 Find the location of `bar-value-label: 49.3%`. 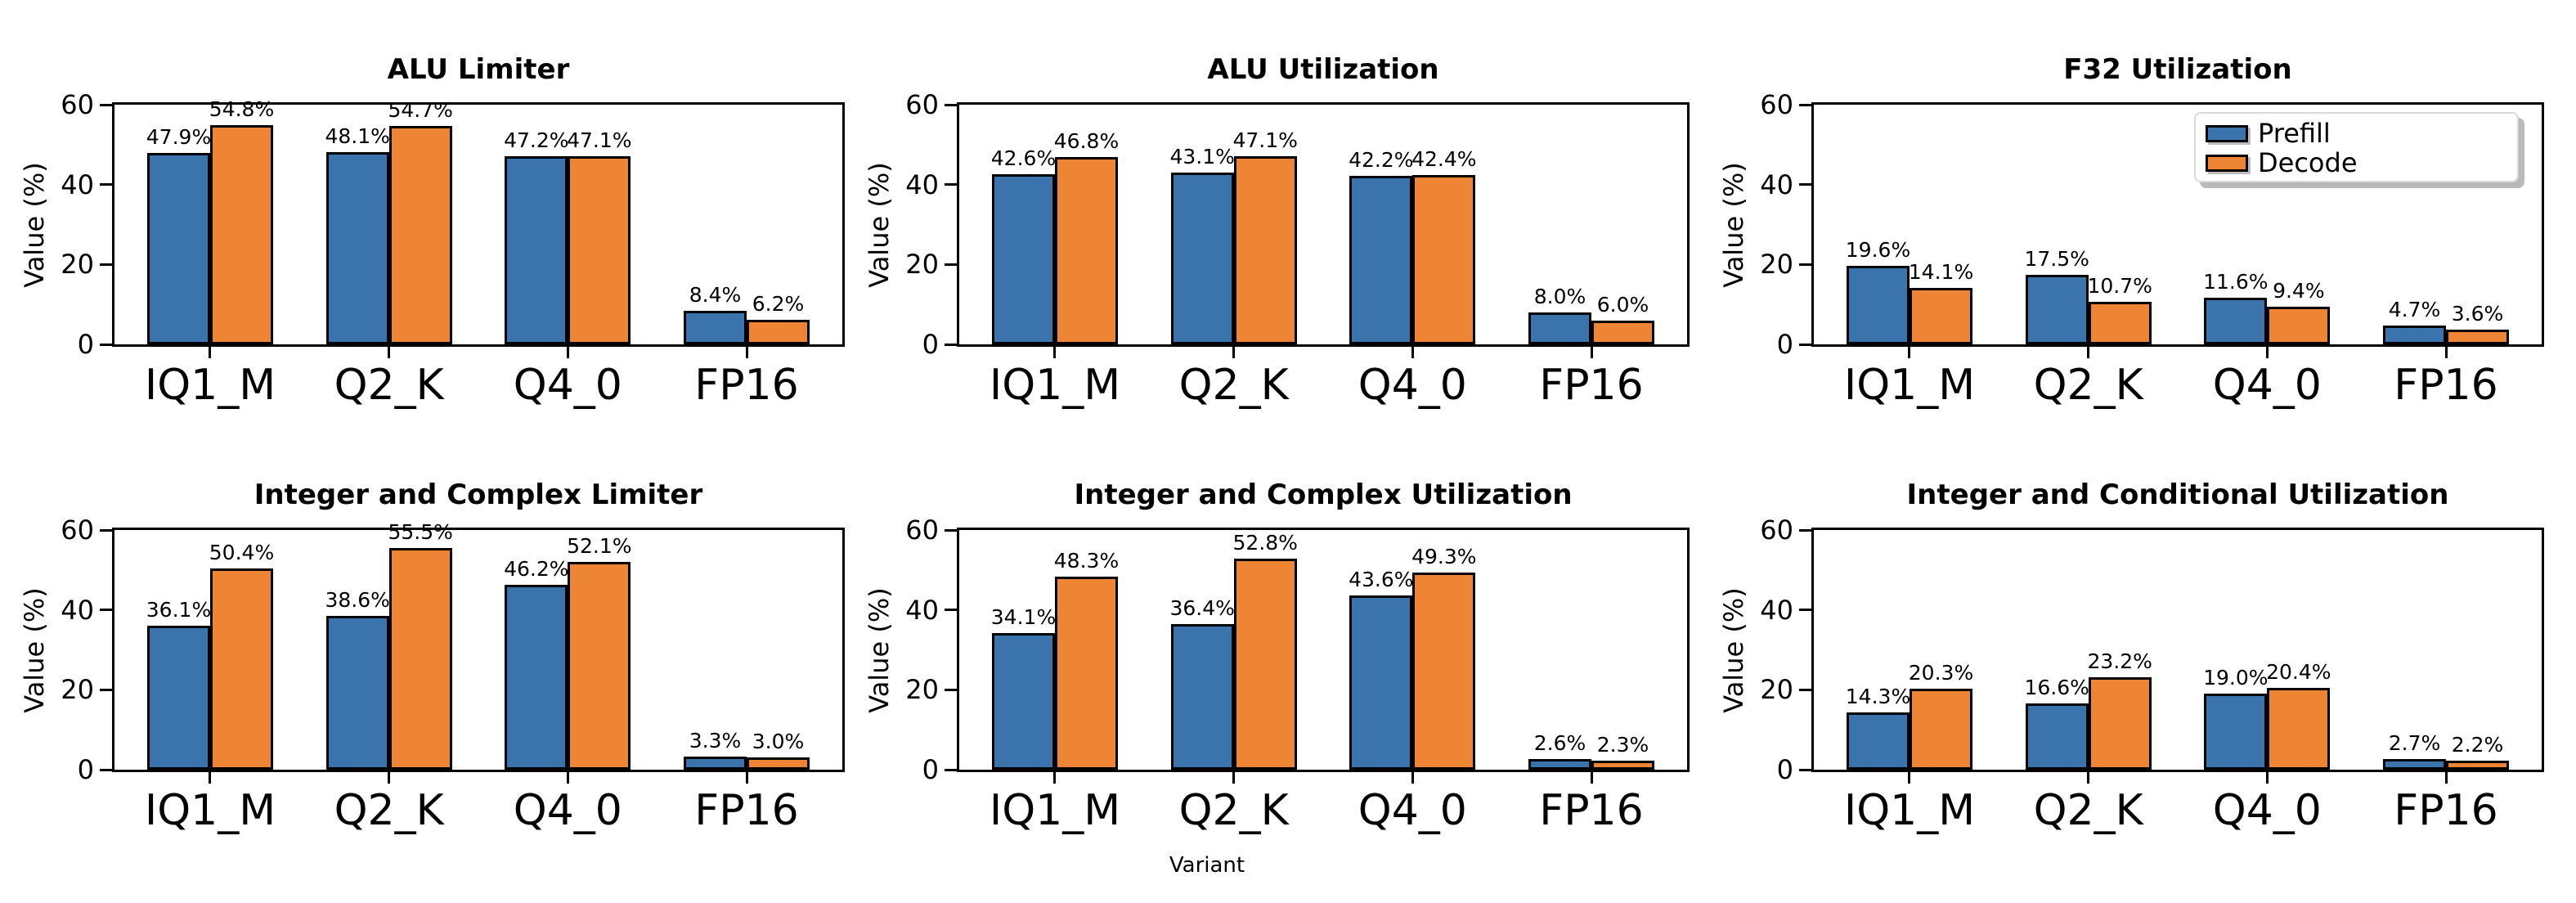

bar-value-label: 49.3% is located at coordinates (1444, 556).